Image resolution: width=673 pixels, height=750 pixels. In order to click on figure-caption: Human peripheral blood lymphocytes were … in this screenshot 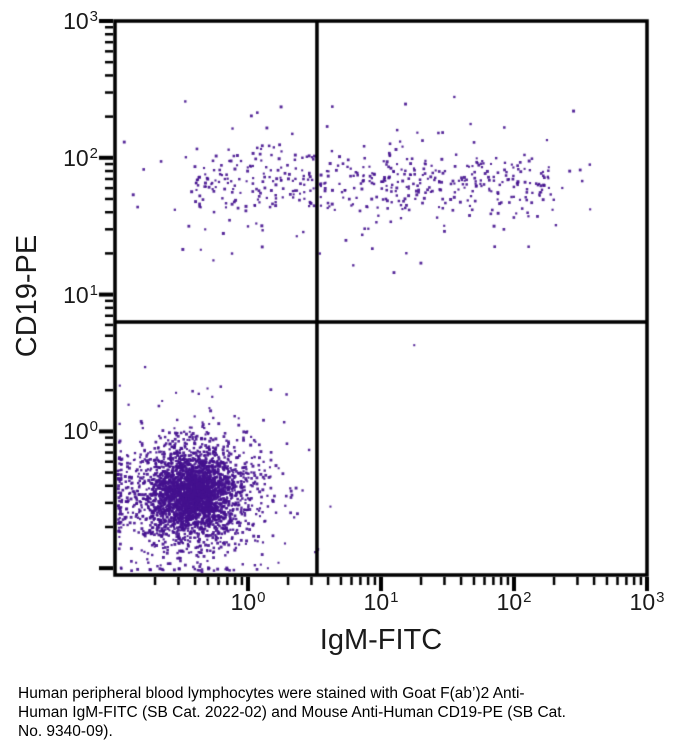, I will do `click(338, 712)`.